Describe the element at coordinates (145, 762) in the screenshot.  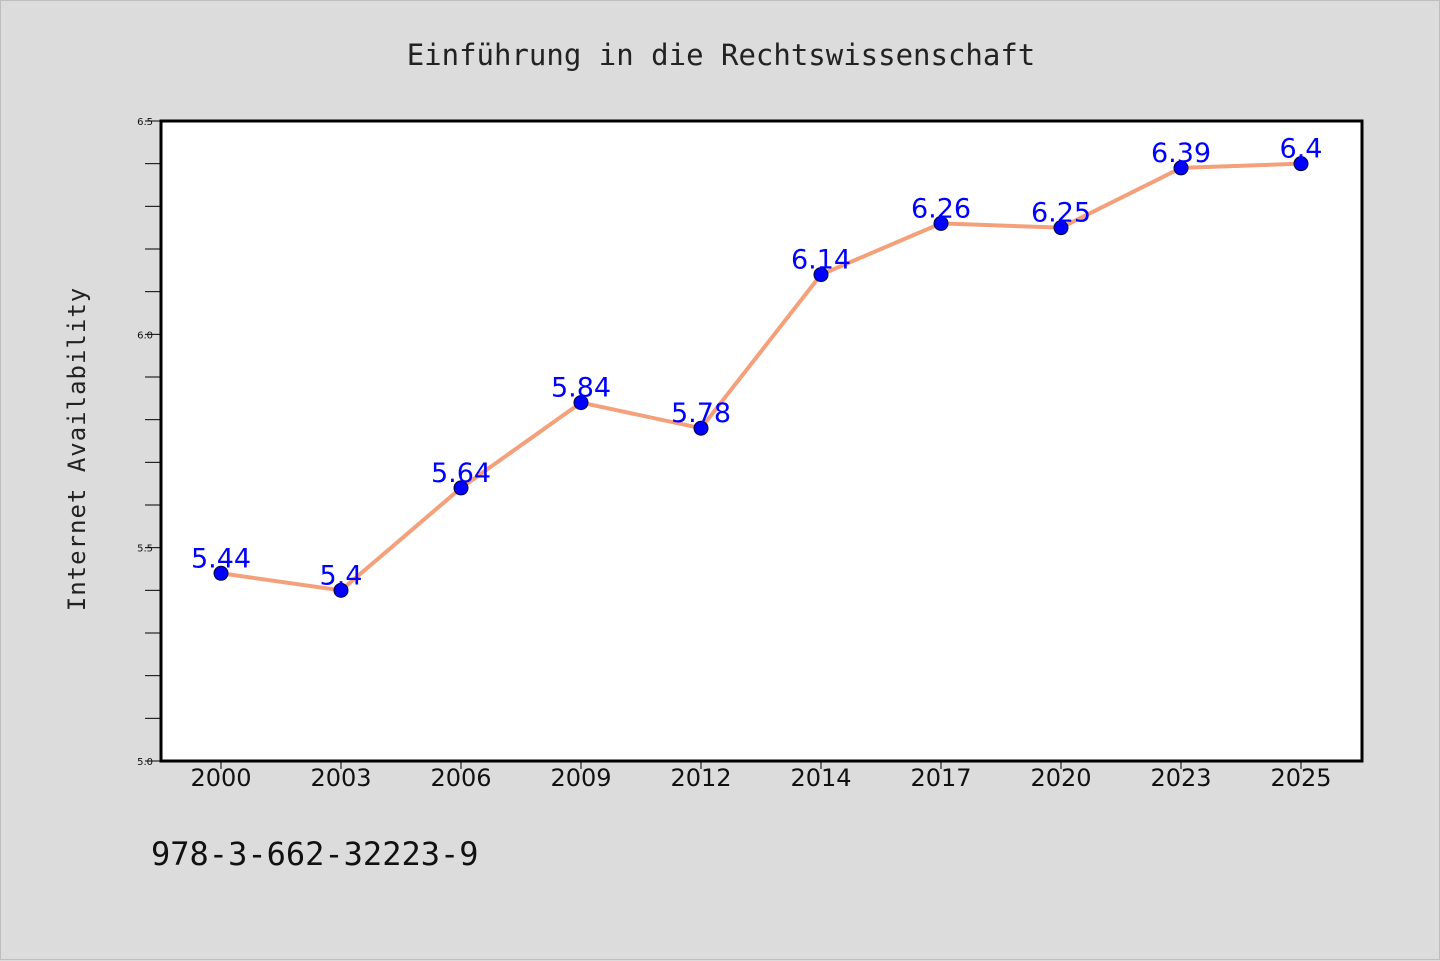
I see `y-tick-label: 5.0` at that location.